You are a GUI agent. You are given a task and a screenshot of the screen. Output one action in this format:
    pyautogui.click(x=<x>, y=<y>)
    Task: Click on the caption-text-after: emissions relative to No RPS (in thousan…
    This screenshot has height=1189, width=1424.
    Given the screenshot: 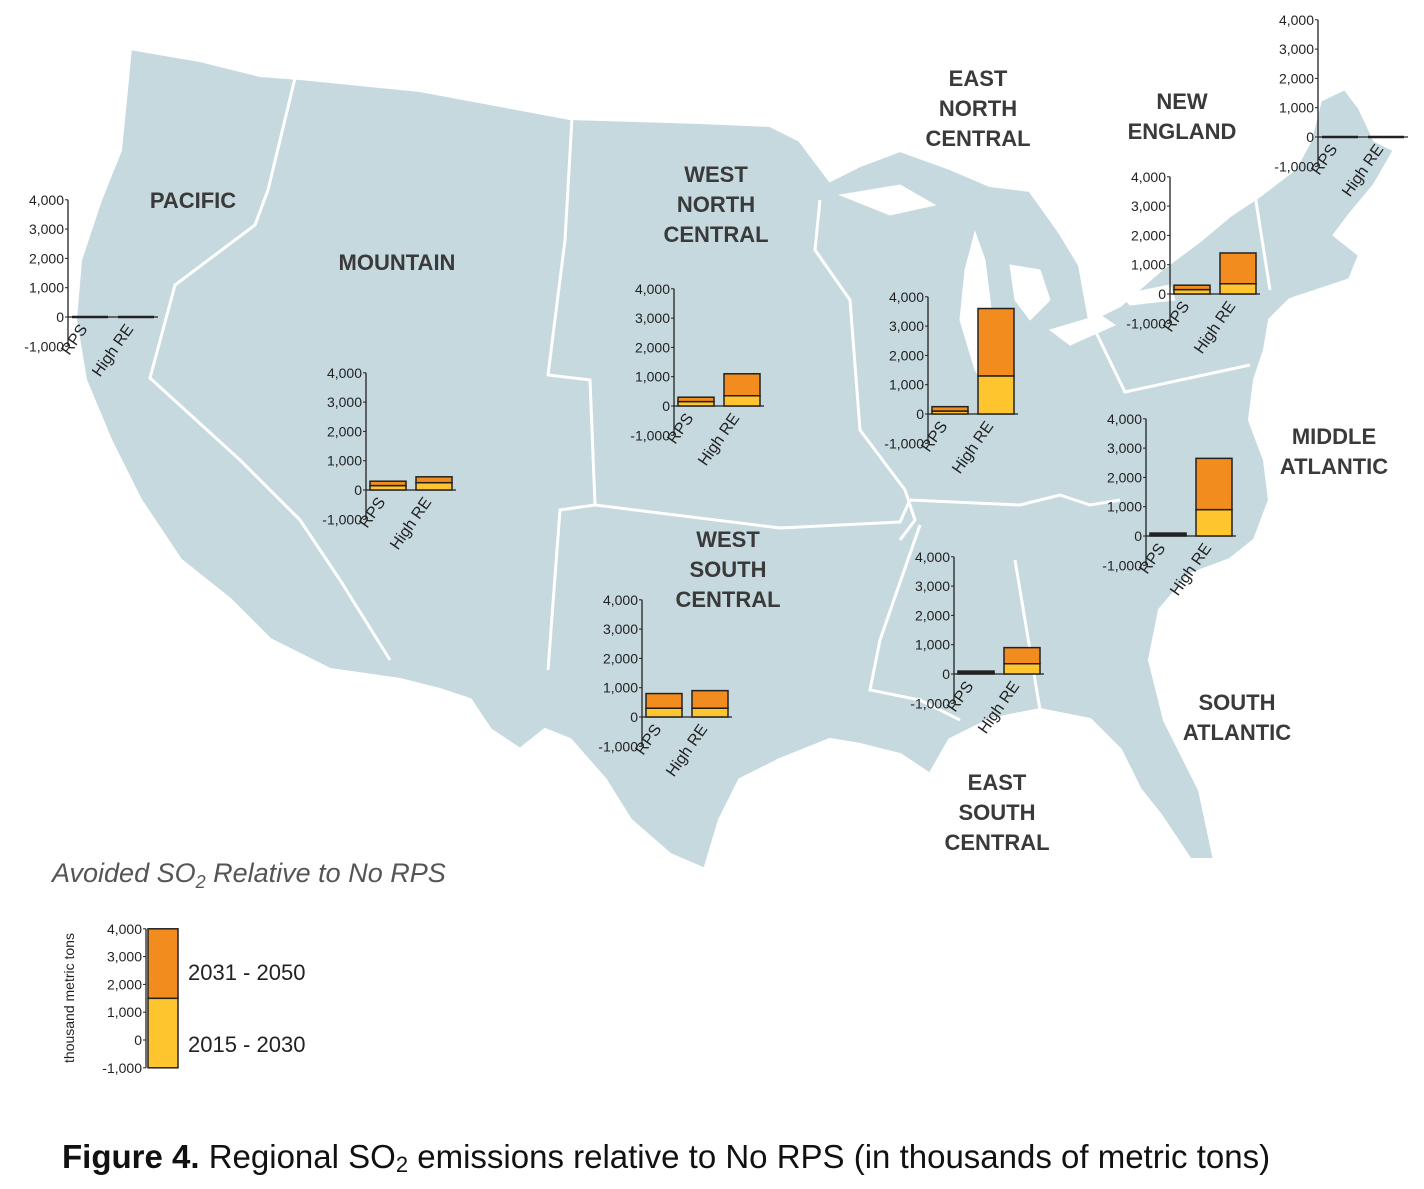 What is the action you would take?
    pyautogui.click(x=839, y=1156)
    